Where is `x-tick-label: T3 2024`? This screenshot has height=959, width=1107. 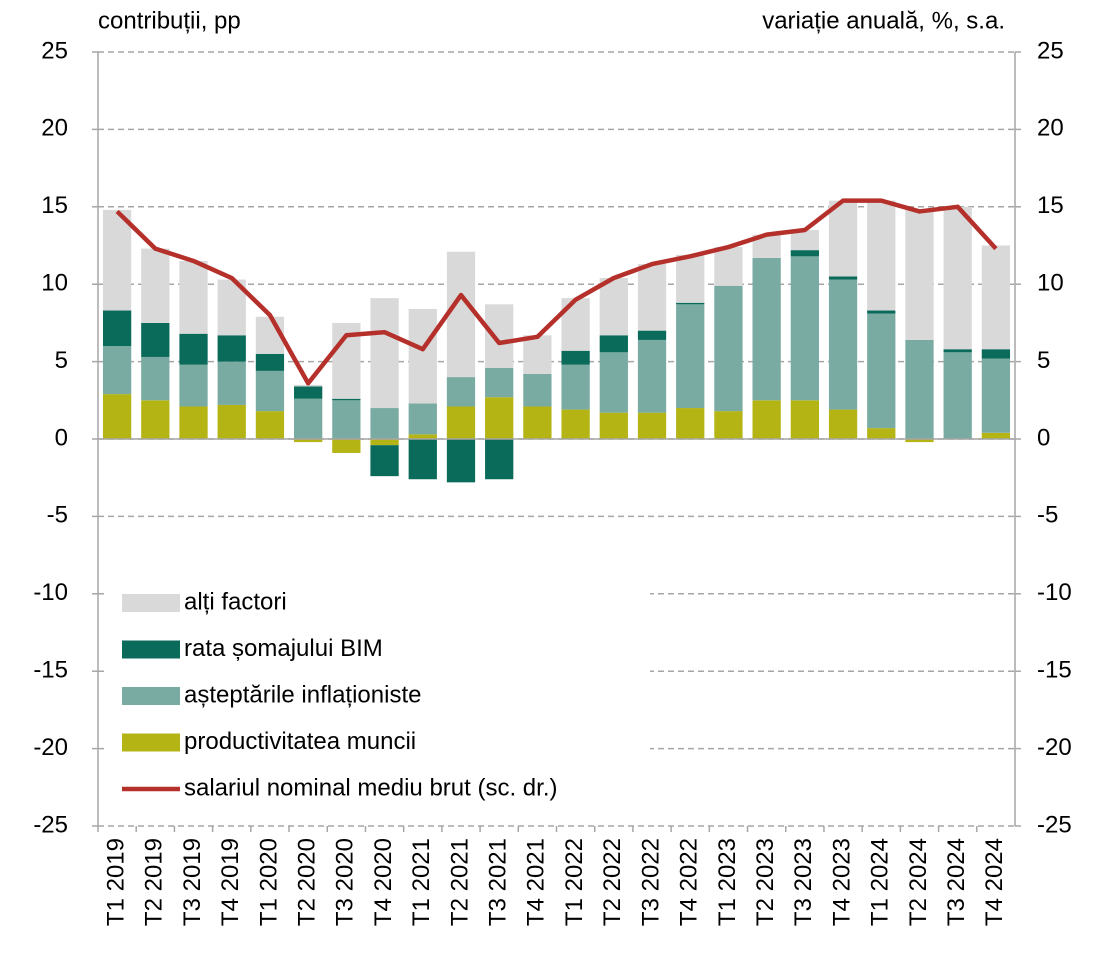
x-tick-label: T3 2024 is located at coordinates (956, 882).